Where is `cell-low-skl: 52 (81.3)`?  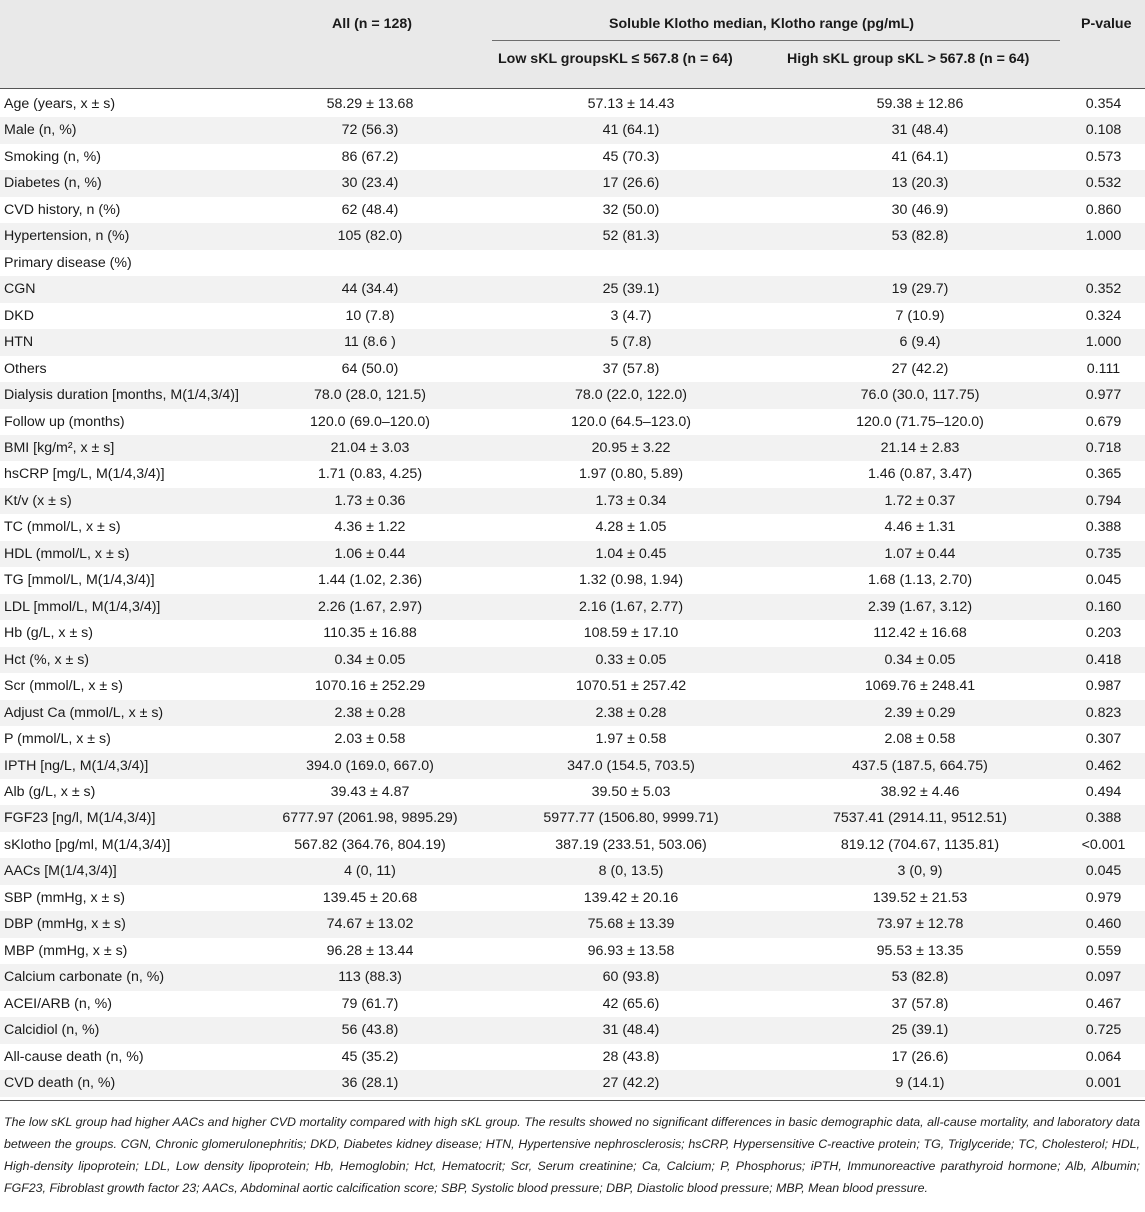 cell-low-skl: 52 (81.3) is located at coordinates (631, 236).